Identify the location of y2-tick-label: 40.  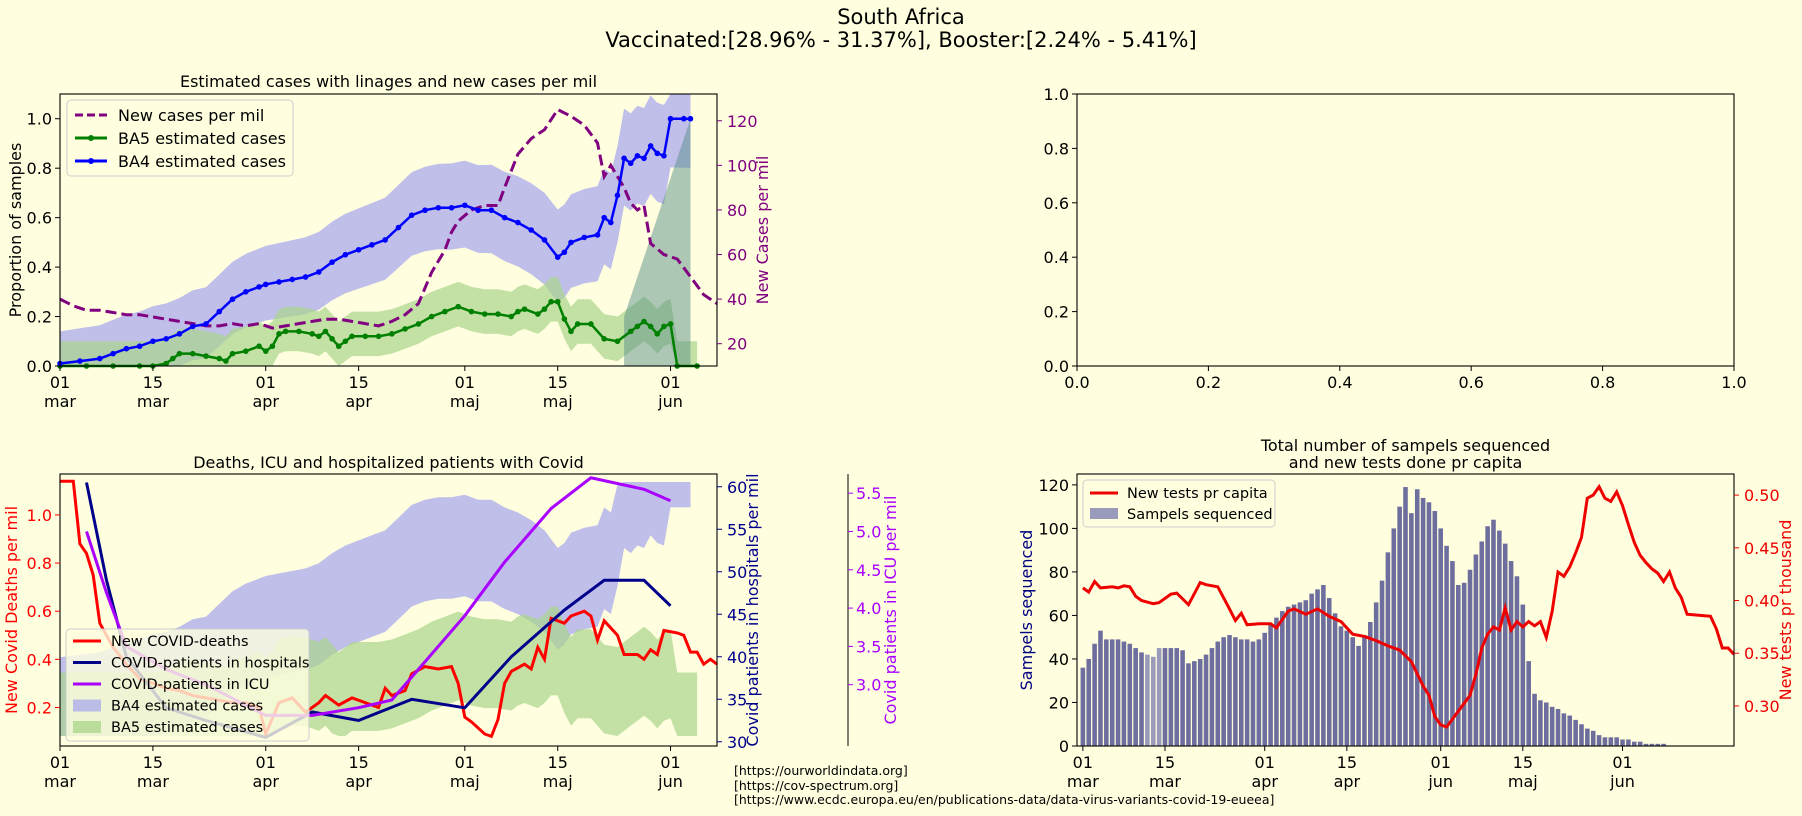
(737, 299).